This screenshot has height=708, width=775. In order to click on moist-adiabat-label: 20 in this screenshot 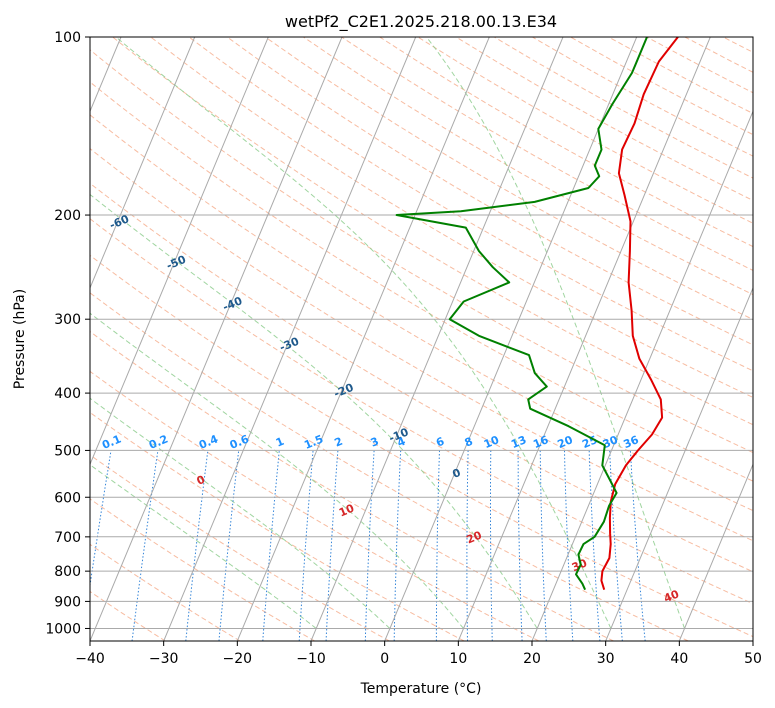, I will do `click(474, 537)`.